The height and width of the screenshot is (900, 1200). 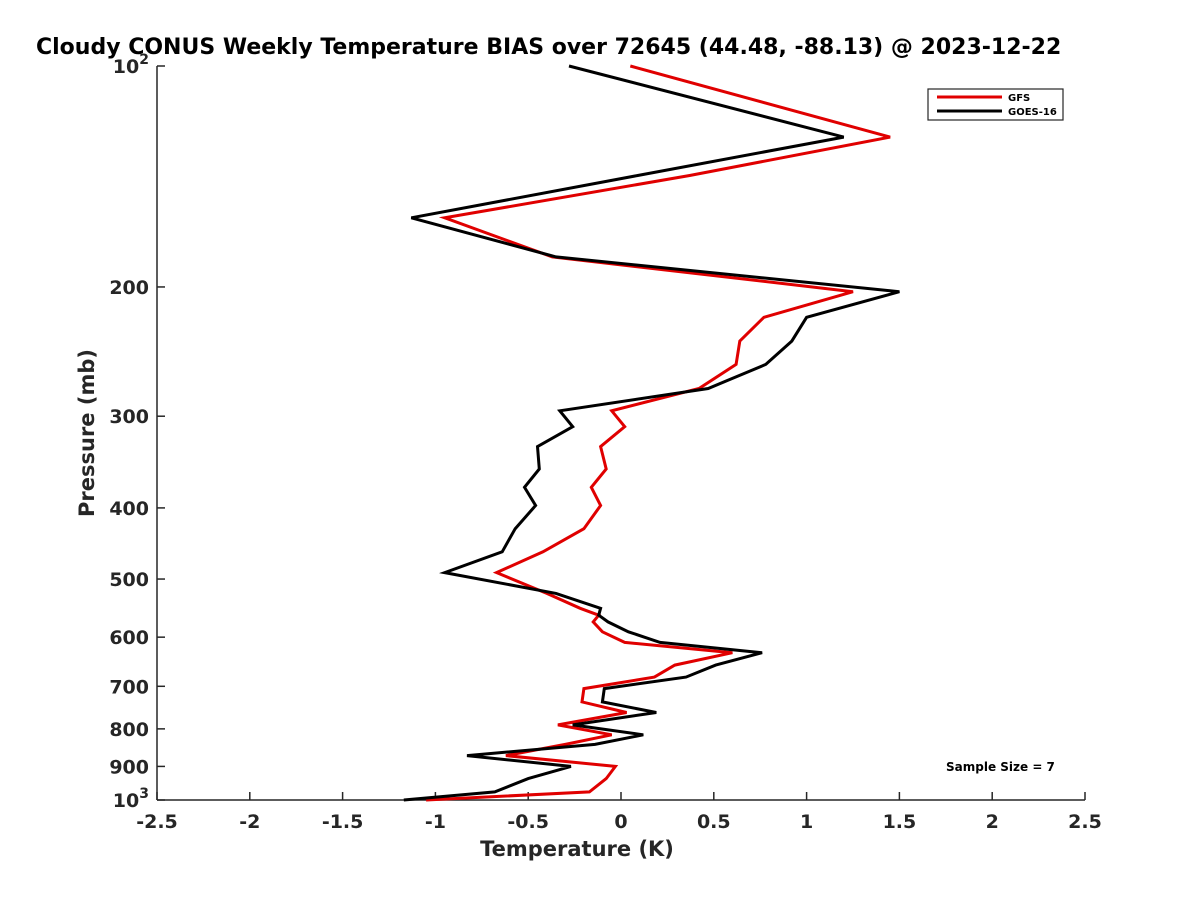 I want to click on y-axis-ticks: 10² 200 300 400 500 600 700 800 900 10³, so click(x=137, y=432).